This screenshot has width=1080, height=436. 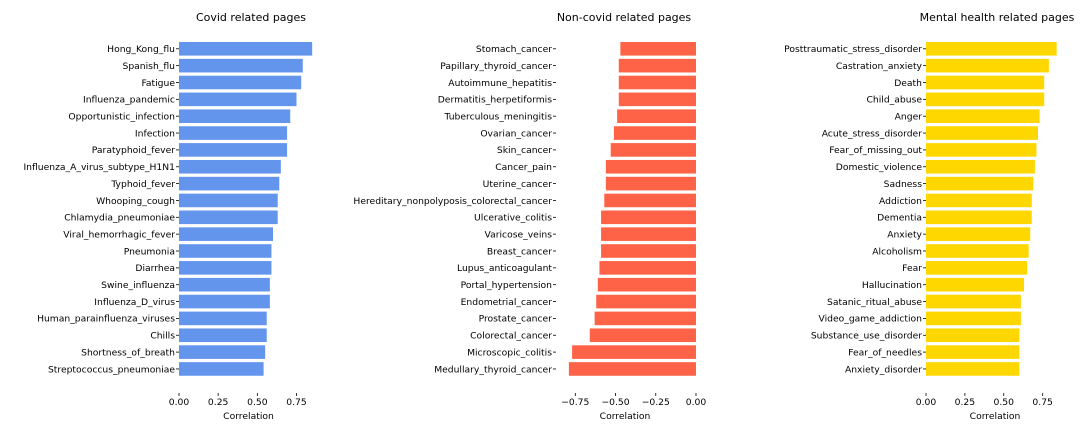 What do you see at coordinates (624, 17) in the screenshot?
I see `chart-title: Non-covid related pages` at bounding box center [624, 17].